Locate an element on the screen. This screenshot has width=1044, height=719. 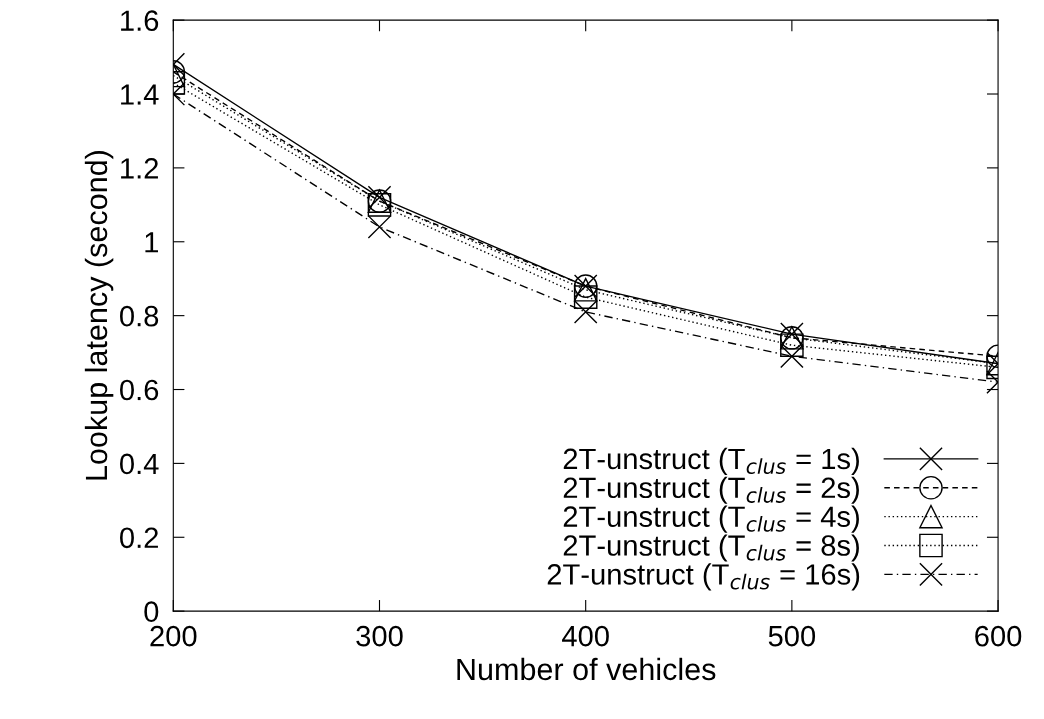
y-tick-label: 0.6 is located at coordinates (139, 390).